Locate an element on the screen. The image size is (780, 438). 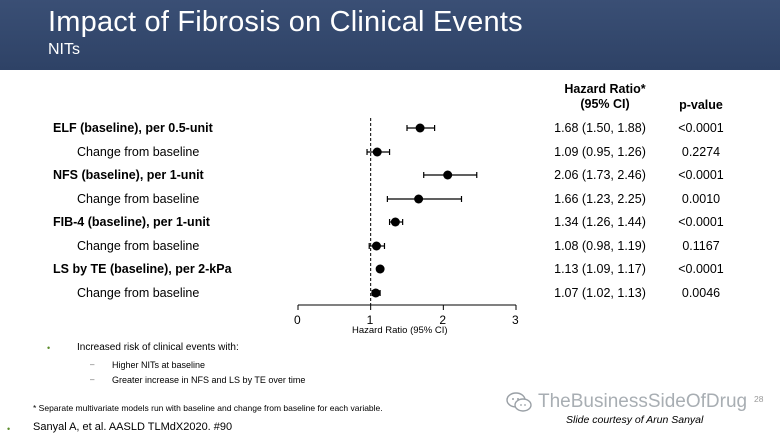
slide-subtitle: NITs is located at coordinates (64, 49).